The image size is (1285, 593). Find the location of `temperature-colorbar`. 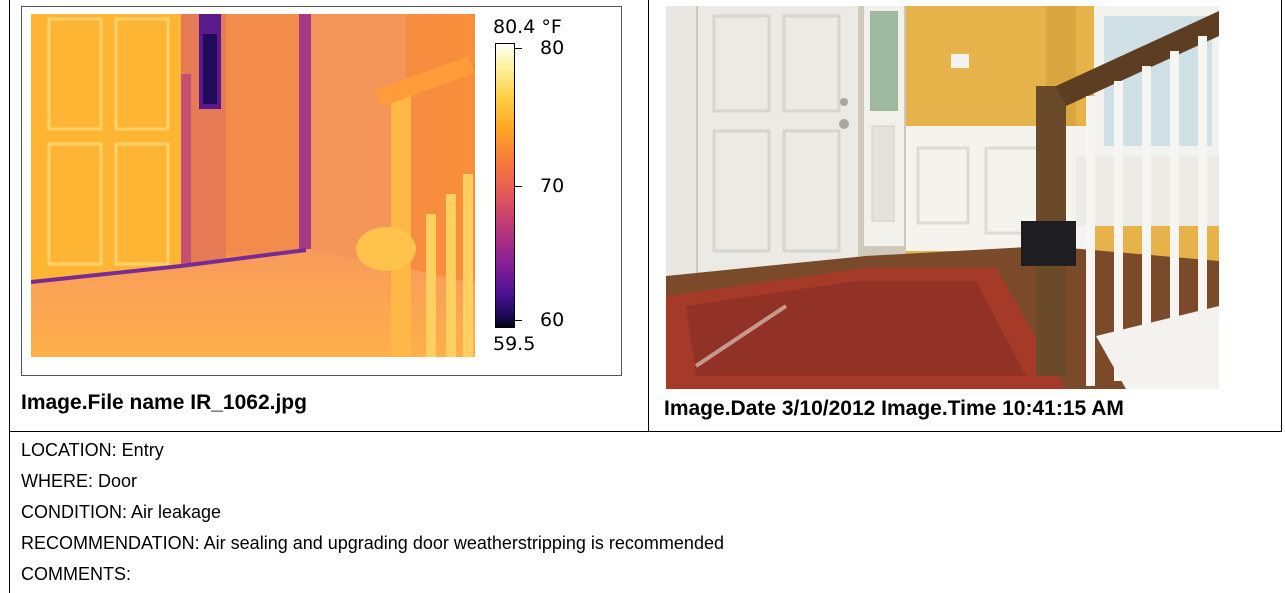

temperature-colorbar is located at coordinates (505, 185).